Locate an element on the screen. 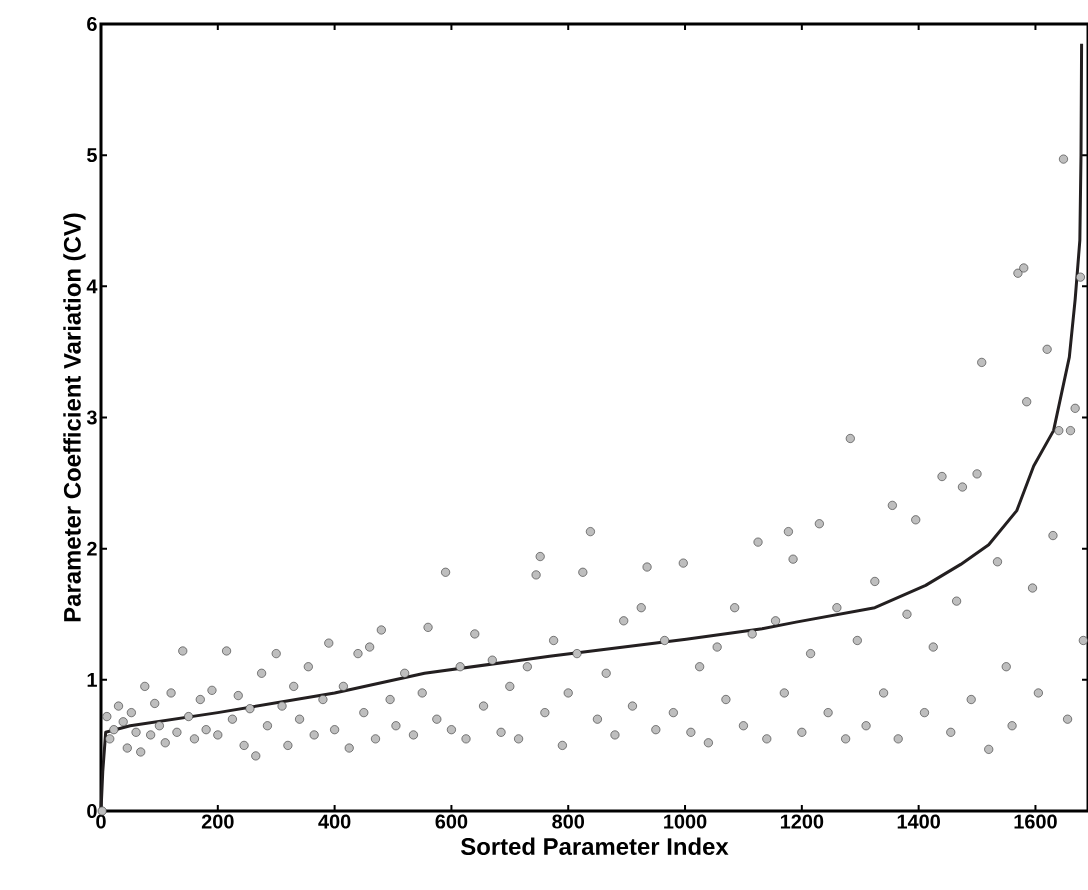  y-tick-label: 0 is located at coordinates (92, 811).